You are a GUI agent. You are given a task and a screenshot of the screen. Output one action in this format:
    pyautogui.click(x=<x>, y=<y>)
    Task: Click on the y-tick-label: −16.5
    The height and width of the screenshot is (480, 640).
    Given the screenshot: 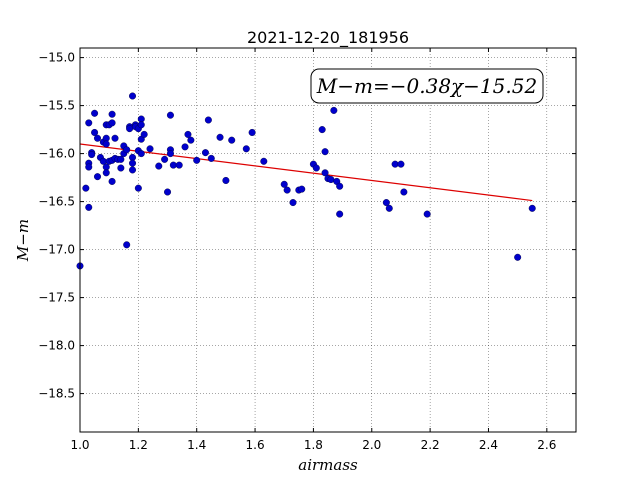 What is the action you would take?
    pyautogui.click(x=56, y=202)
    